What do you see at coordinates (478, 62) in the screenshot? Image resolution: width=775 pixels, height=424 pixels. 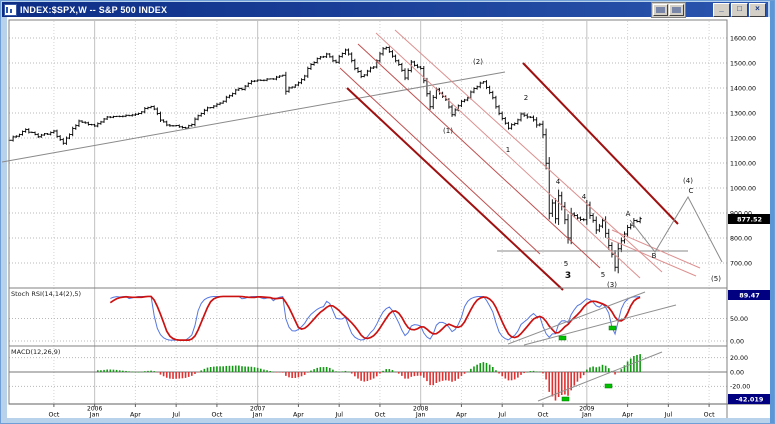 I see `svg-text: (2)` at bounding box center [478, 62].